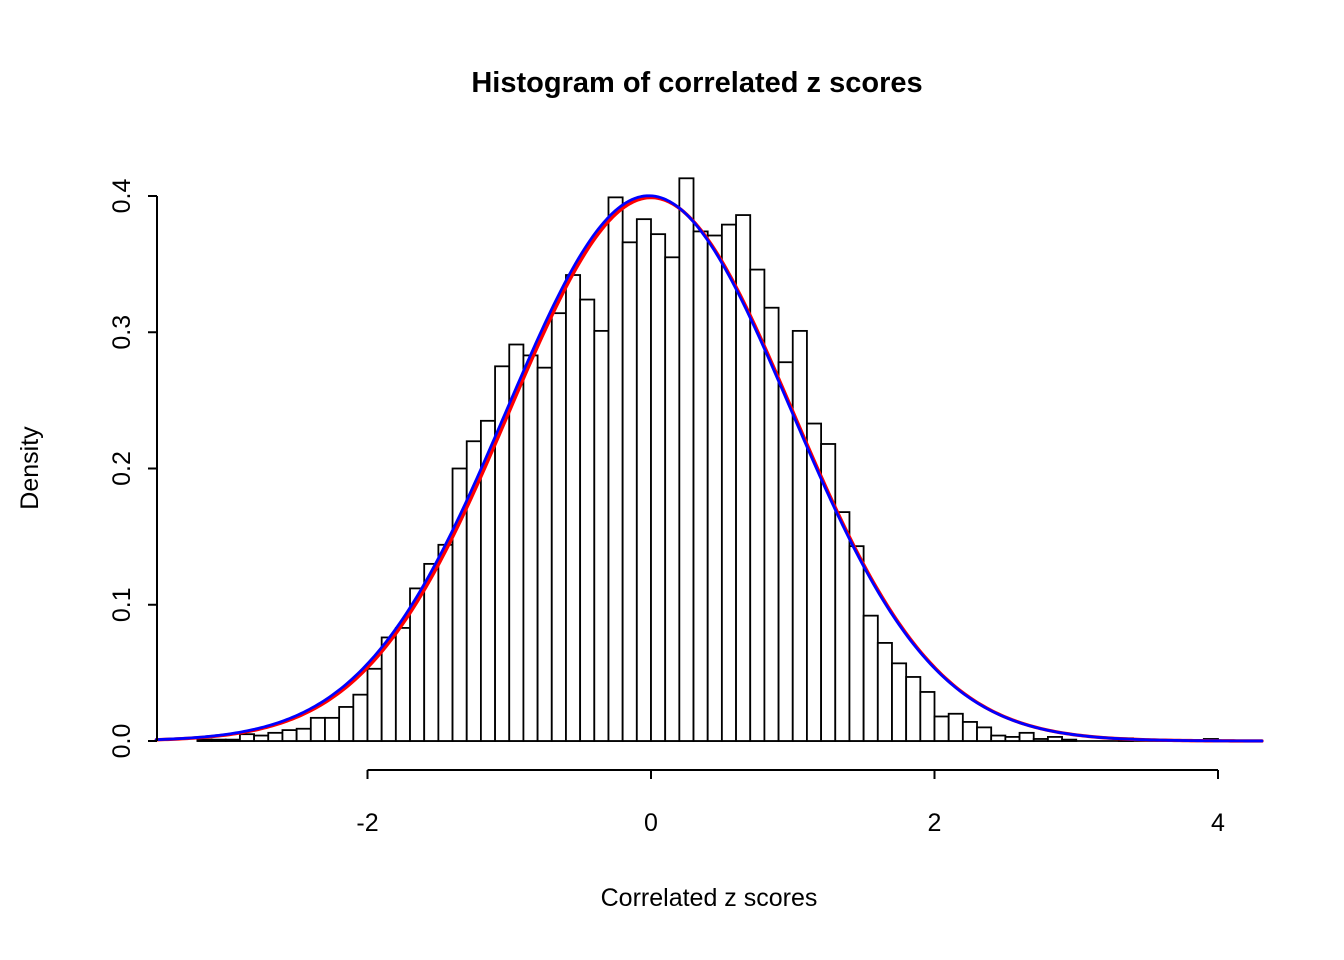  What do you see at coordinates (122, 196) in the screenshot?
I see `y-tick-label: 0.4` at bounding box center [122, 196].